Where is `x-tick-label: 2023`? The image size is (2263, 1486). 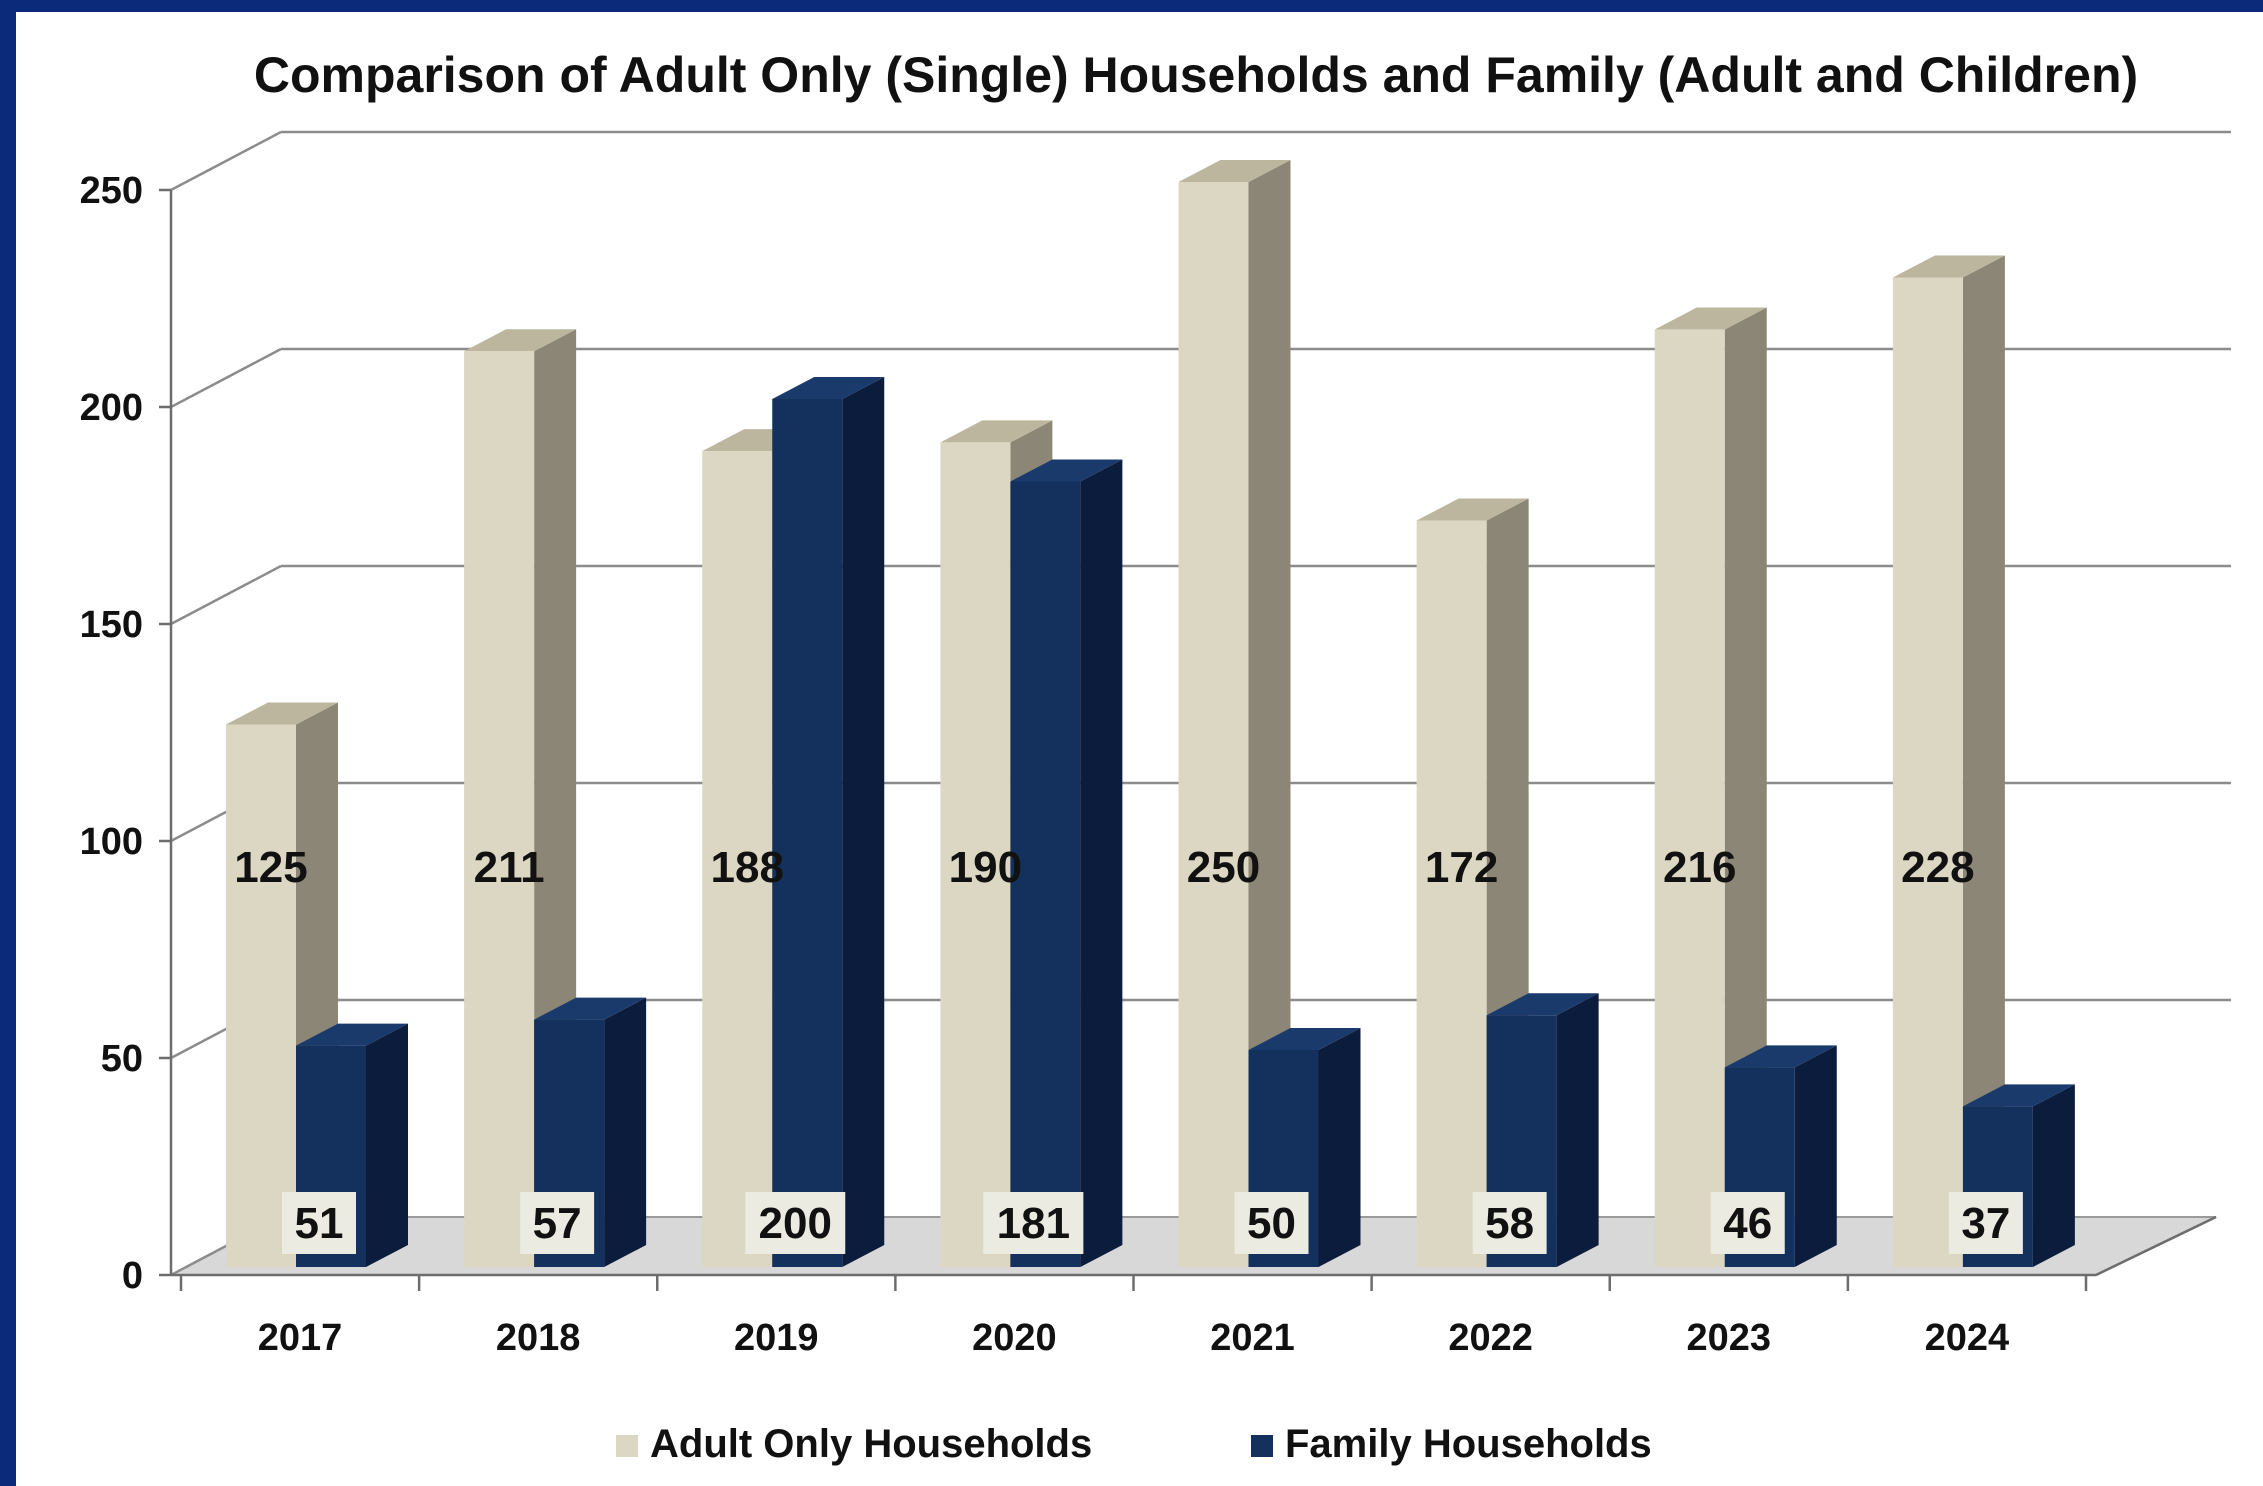
x-tick-label: 2023 is located at coordinates (1729, 1338).